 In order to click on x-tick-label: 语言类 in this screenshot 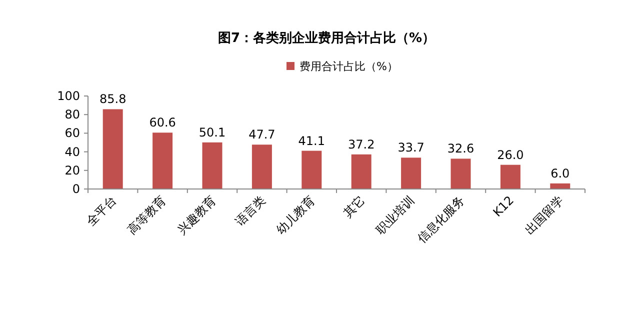, I will do `click(250, 211)`.